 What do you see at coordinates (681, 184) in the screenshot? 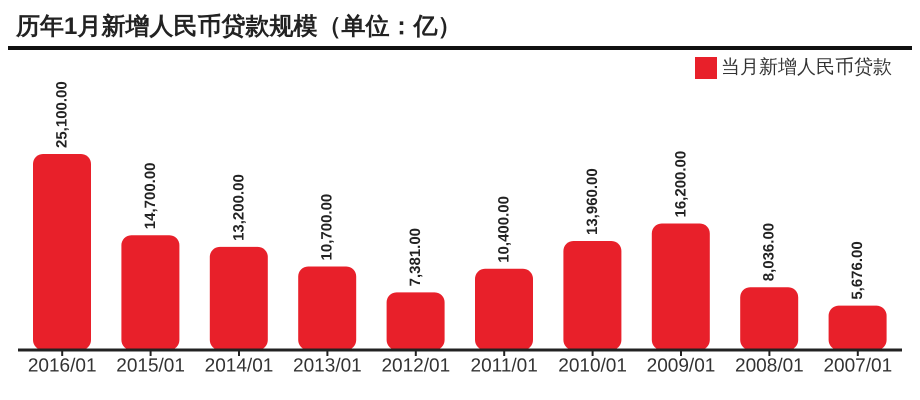
I see `data-label: 16,200.00` at bounding box center [681, 184].